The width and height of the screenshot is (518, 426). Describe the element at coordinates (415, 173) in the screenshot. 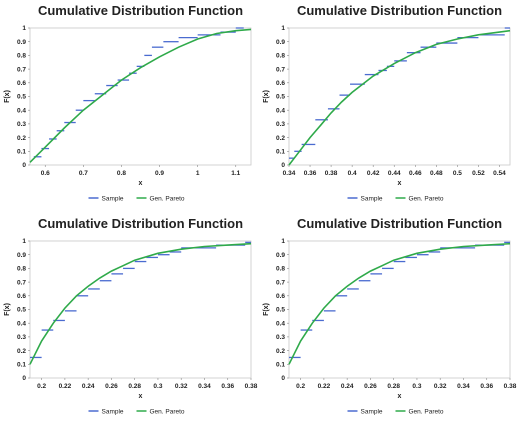

I see `x-tick-label: 0.46` at that location.